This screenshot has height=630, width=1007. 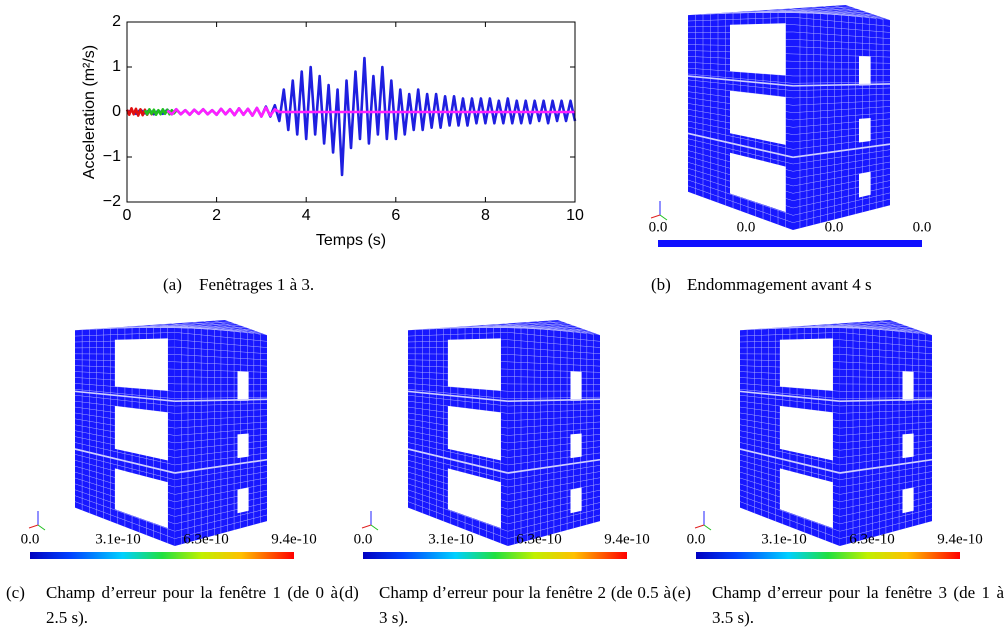 I want to click on x-tick-label: 6, so click(x=395, y=215).